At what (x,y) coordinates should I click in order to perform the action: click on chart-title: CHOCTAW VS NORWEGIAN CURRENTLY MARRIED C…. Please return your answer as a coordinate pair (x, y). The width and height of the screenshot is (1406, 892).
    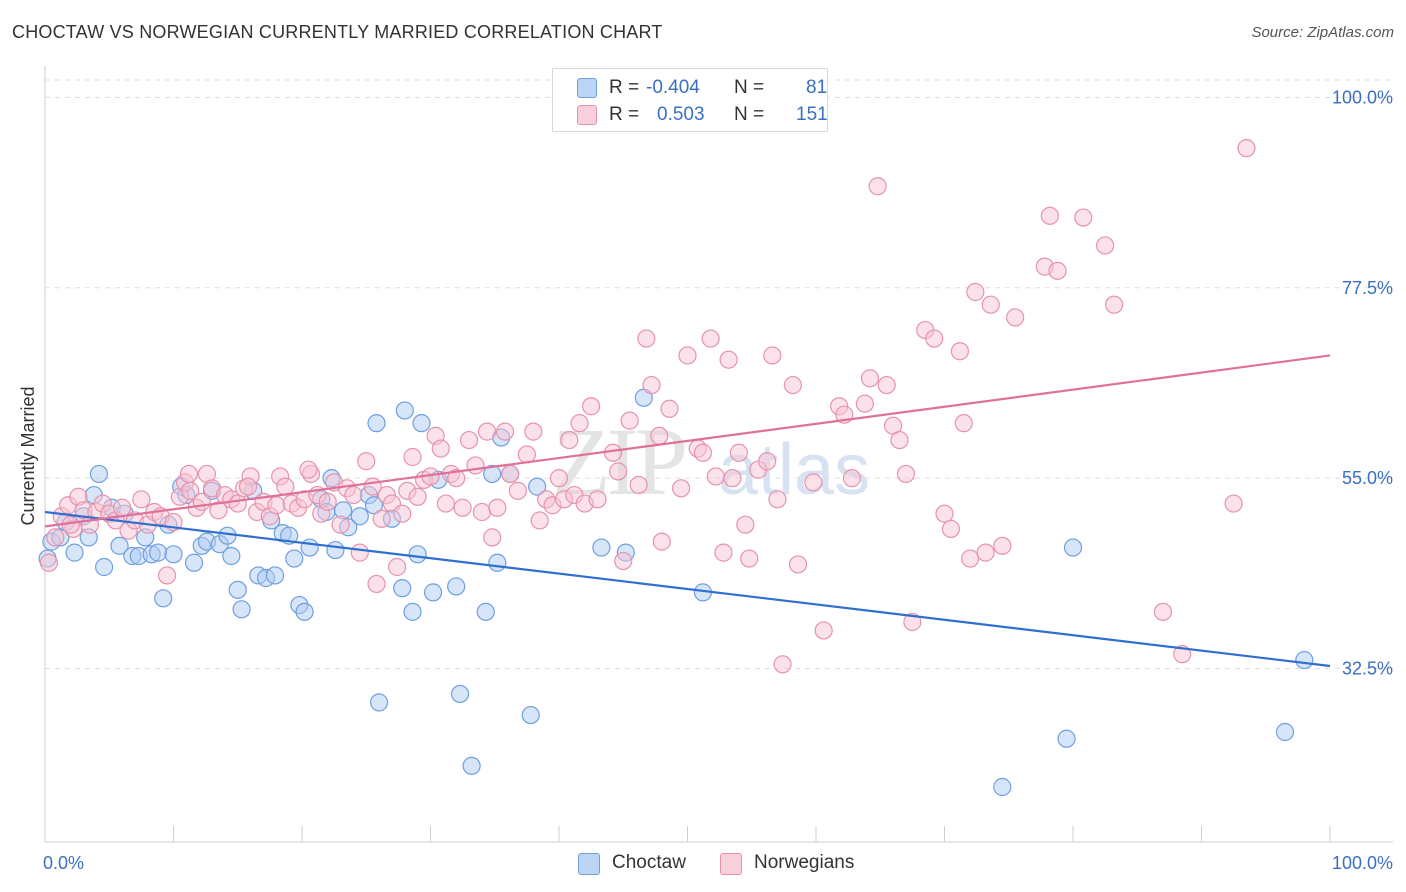
    Looking at the image, I should click on (337, 32).